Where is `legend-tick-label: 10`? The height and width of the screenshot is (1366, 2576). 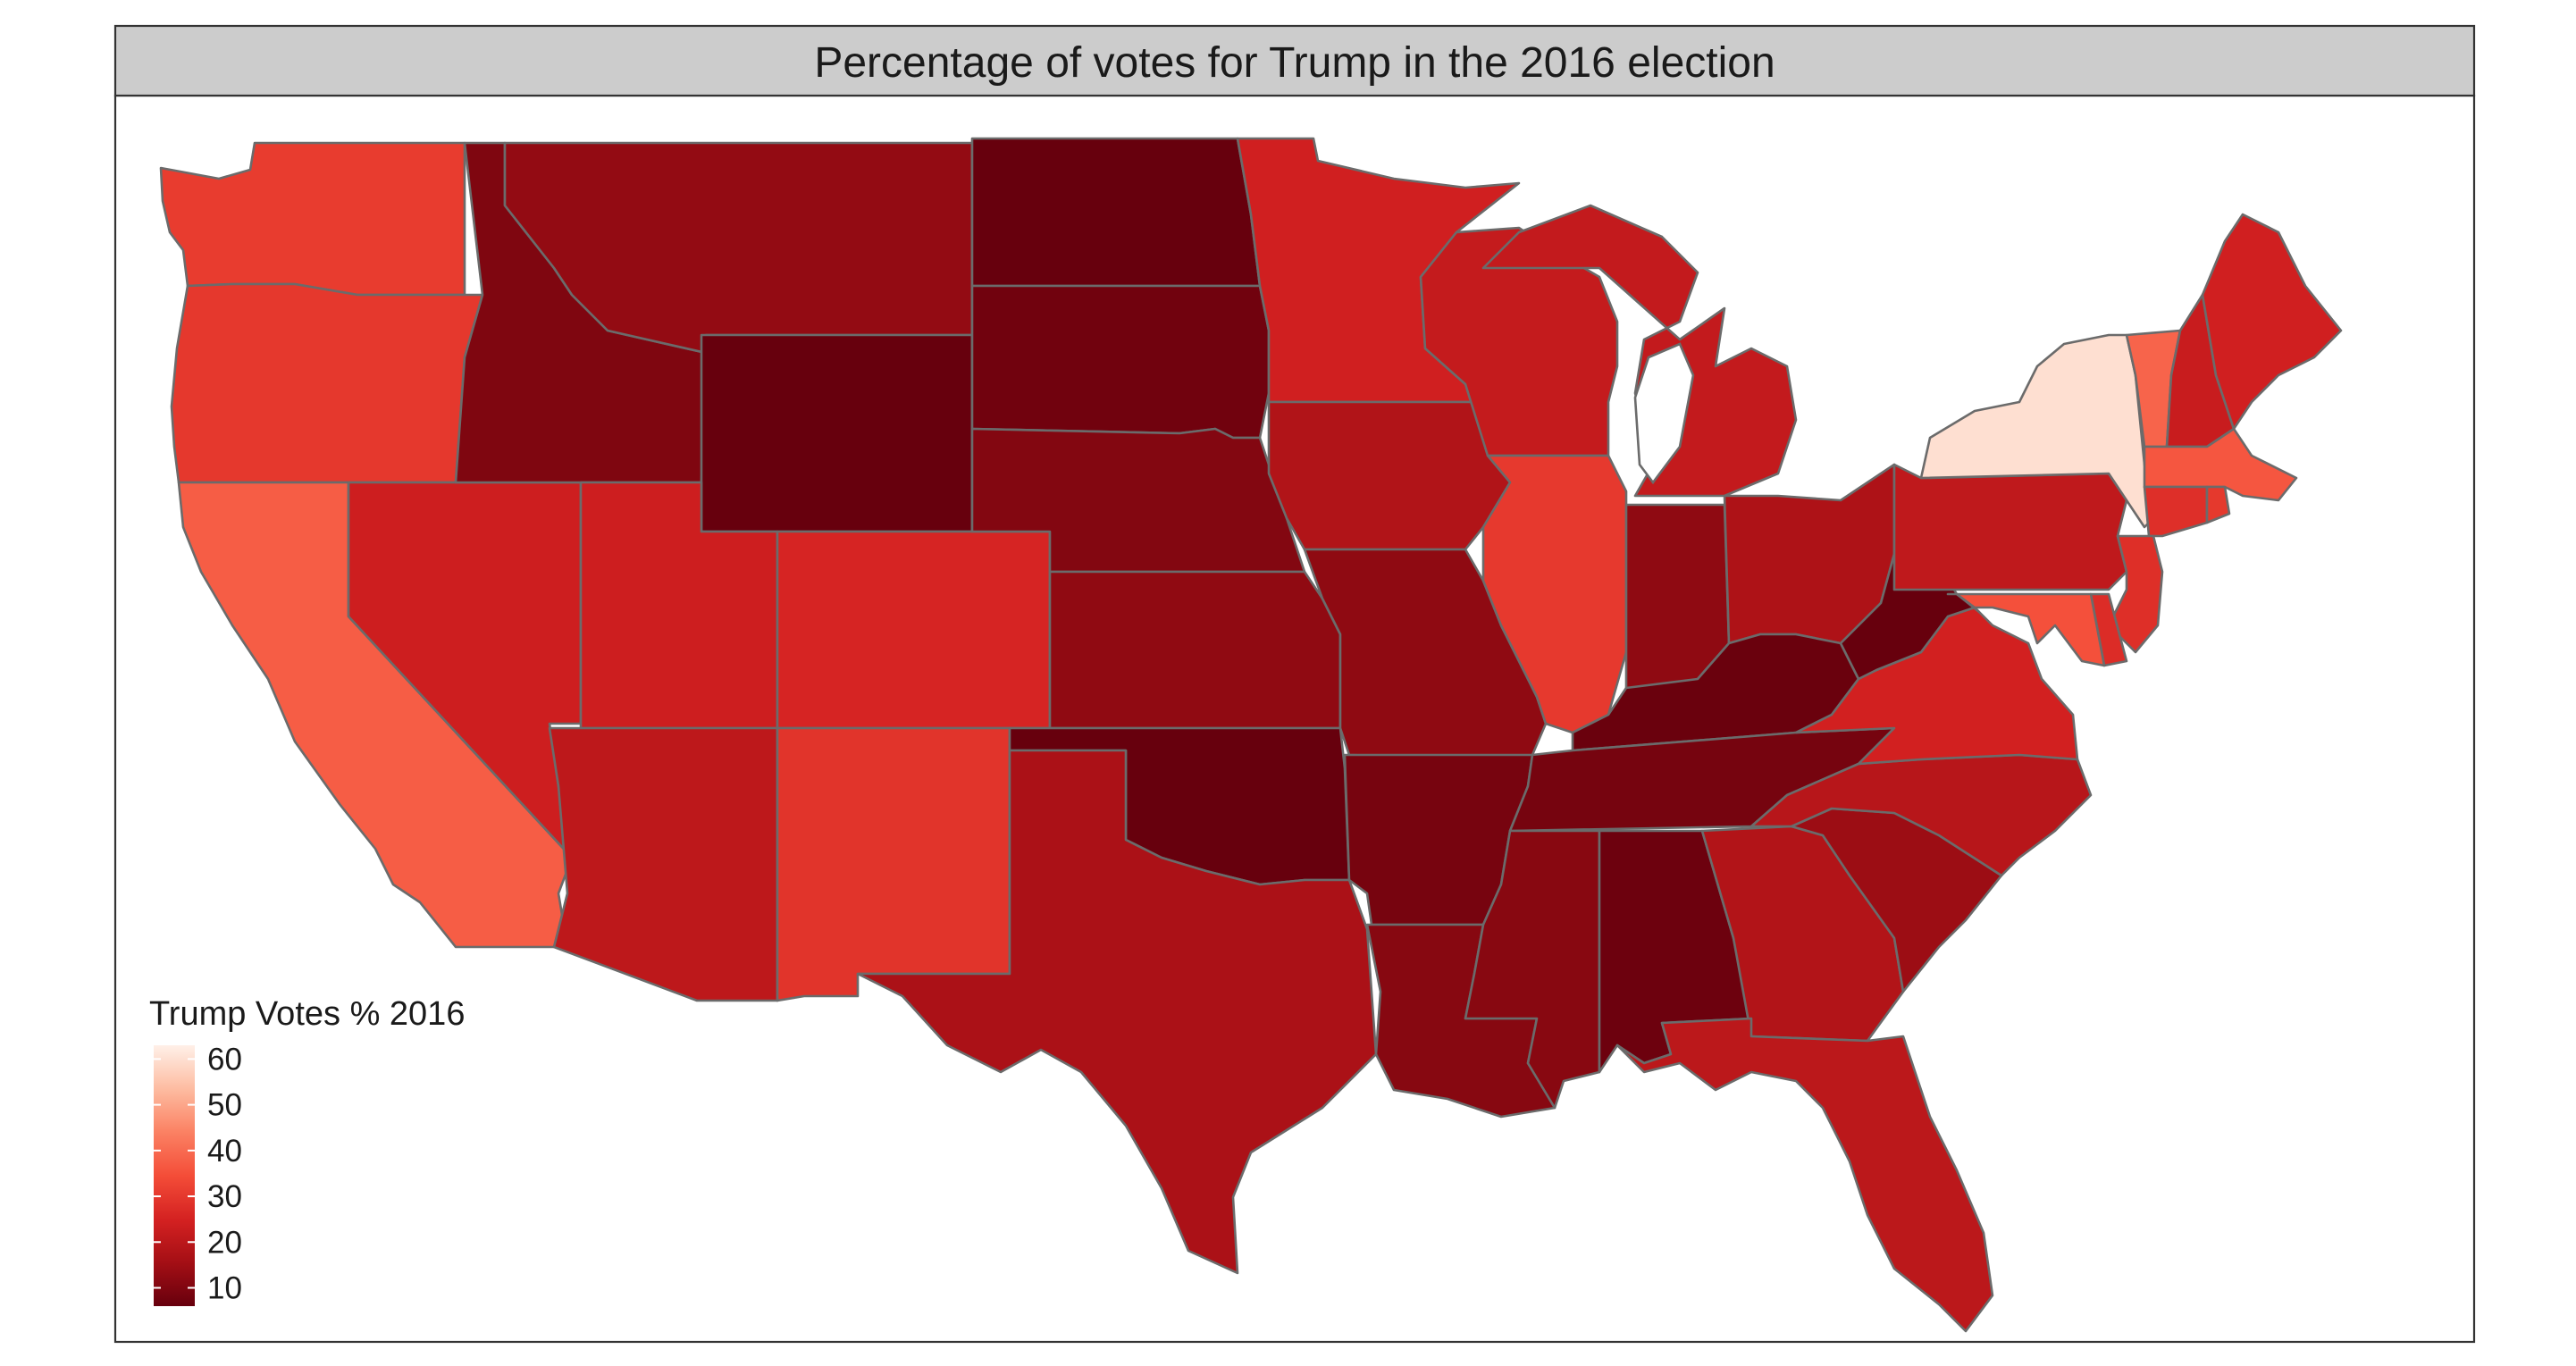
legend-tick-label: 10 is located at coordinates (224, 1288).